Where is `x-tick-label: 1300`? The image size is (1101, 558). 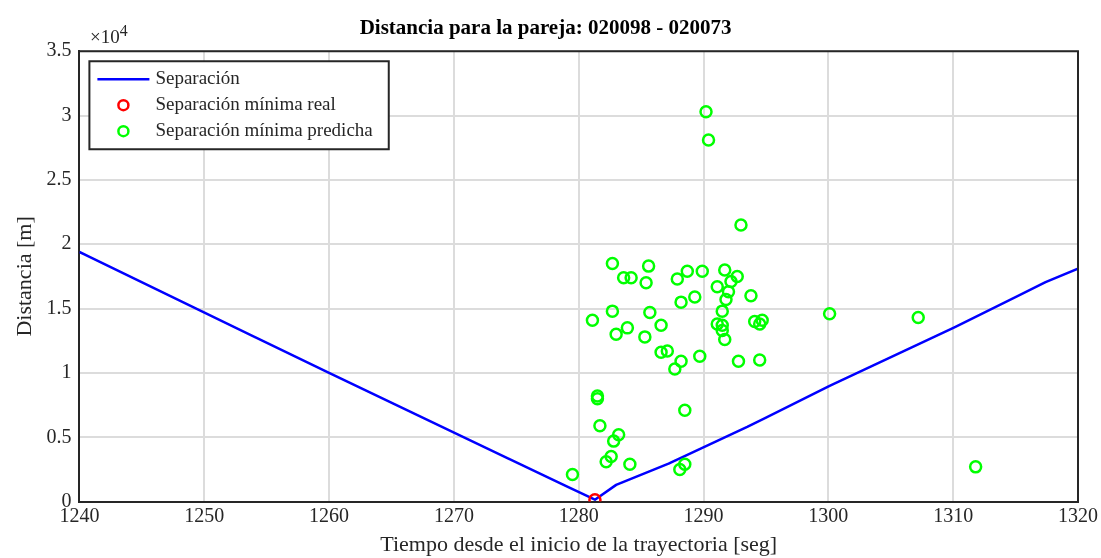
x-tick-label: 1300 is located at coordinates (828, 514).